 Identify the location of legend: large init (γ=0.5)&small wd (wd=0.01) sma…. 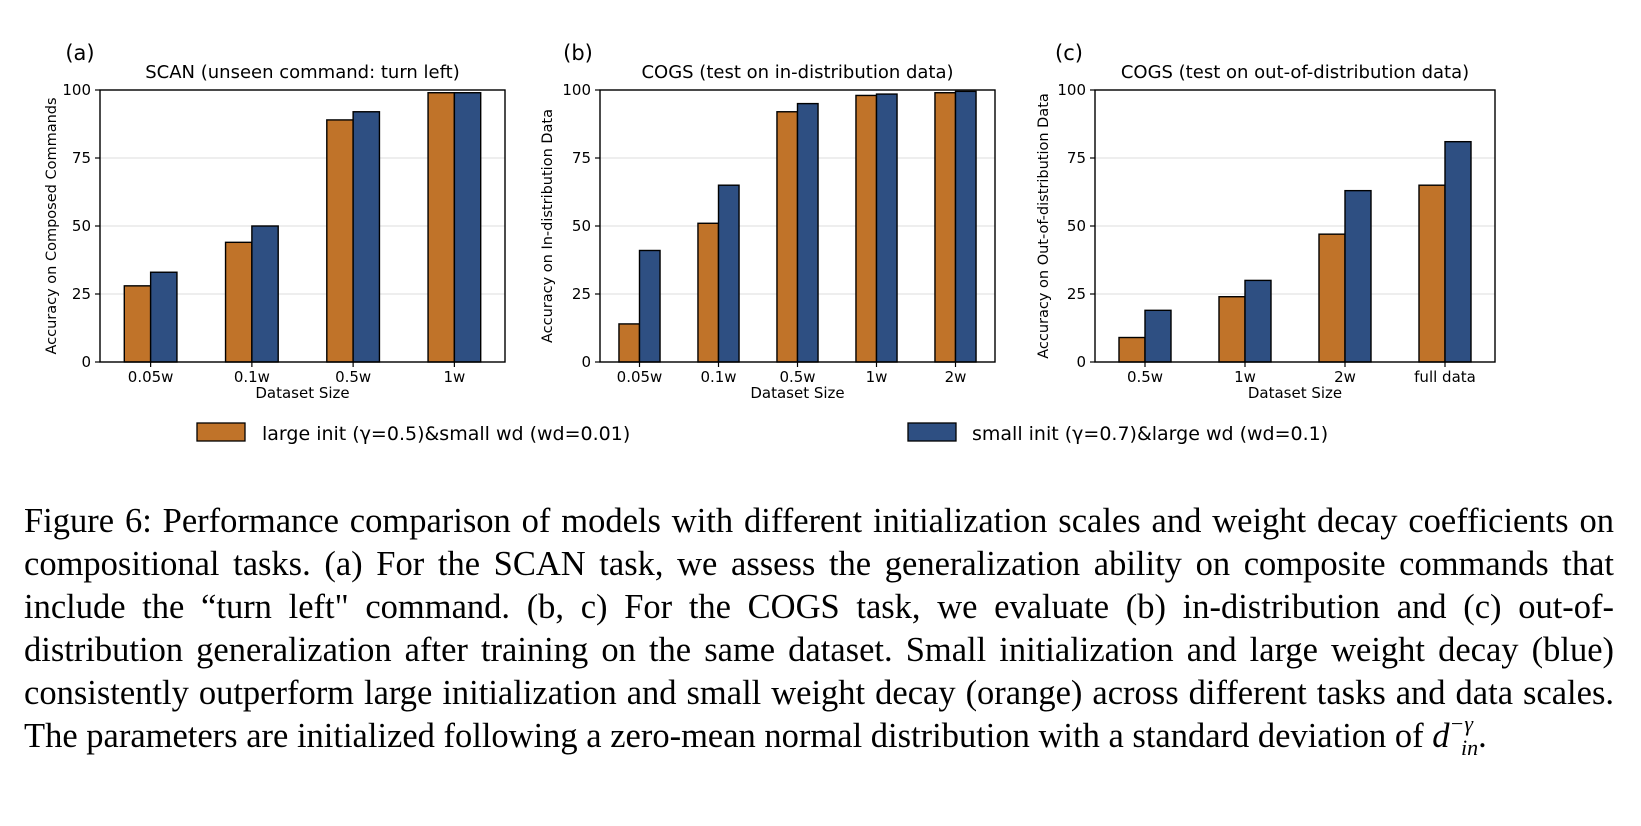
(762, 433).